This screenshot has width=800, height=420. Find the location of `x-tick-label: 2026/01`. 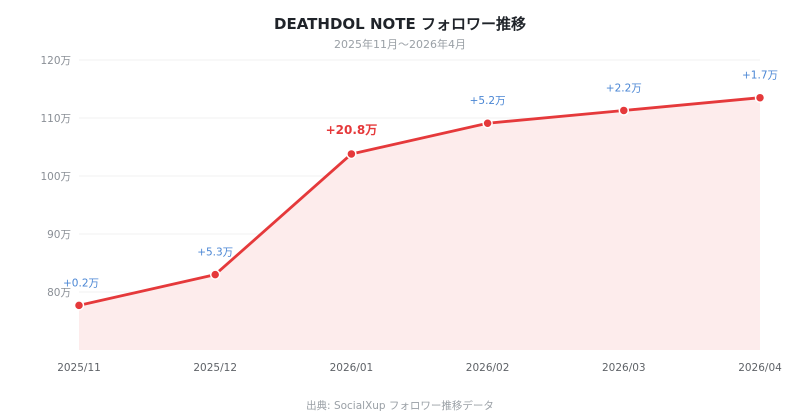

x-tick-label: 2026/01 is located at coordinates (352, 368).